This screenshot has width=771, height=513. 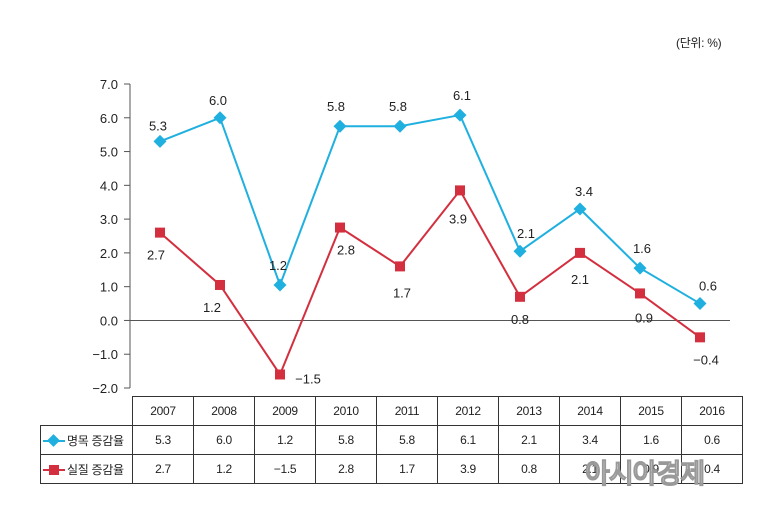 What do you see at coordinates (218, 100) in the screenshot?
I see `data-label-nominal: 6.0` at bounding box center [218, 100].